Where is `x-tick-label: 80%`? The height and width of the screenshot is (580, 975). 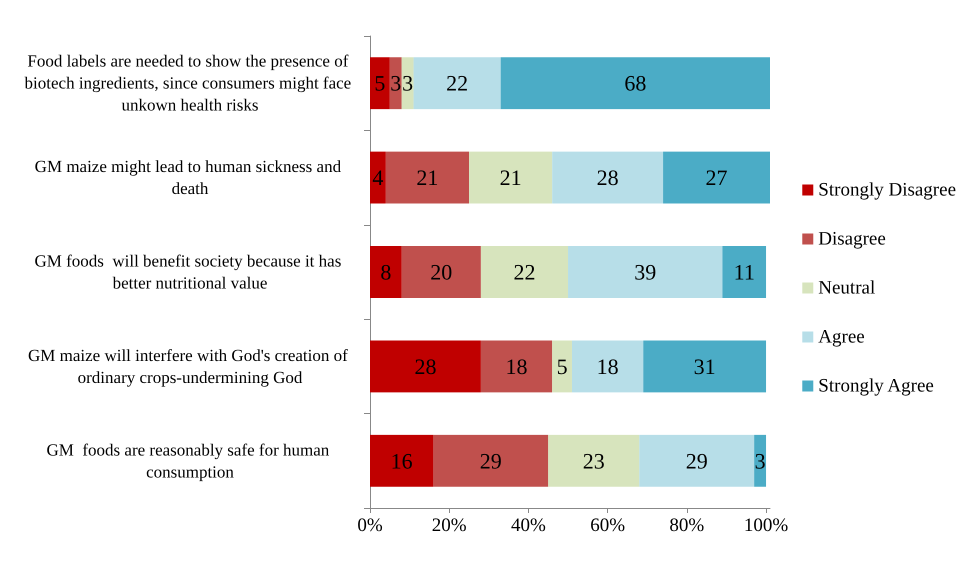
x-tick-label: 80% is located at coordinates (686, 525).